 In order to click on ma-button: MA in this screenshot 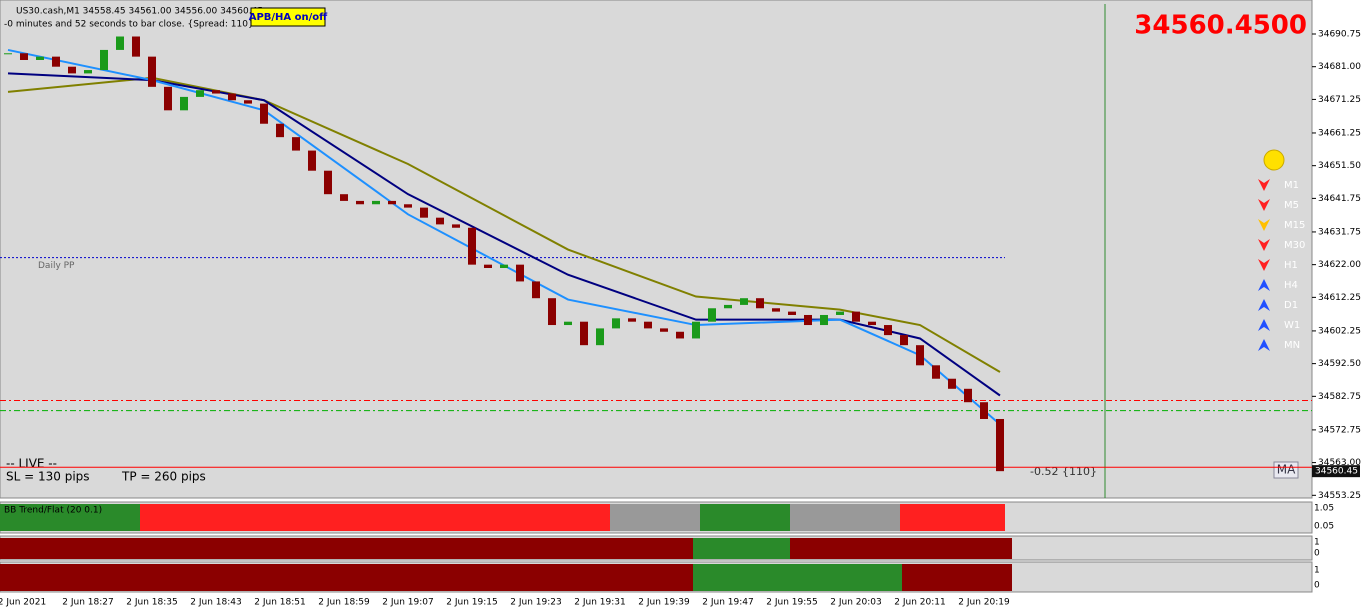, I will do `click(1286, 470)`.